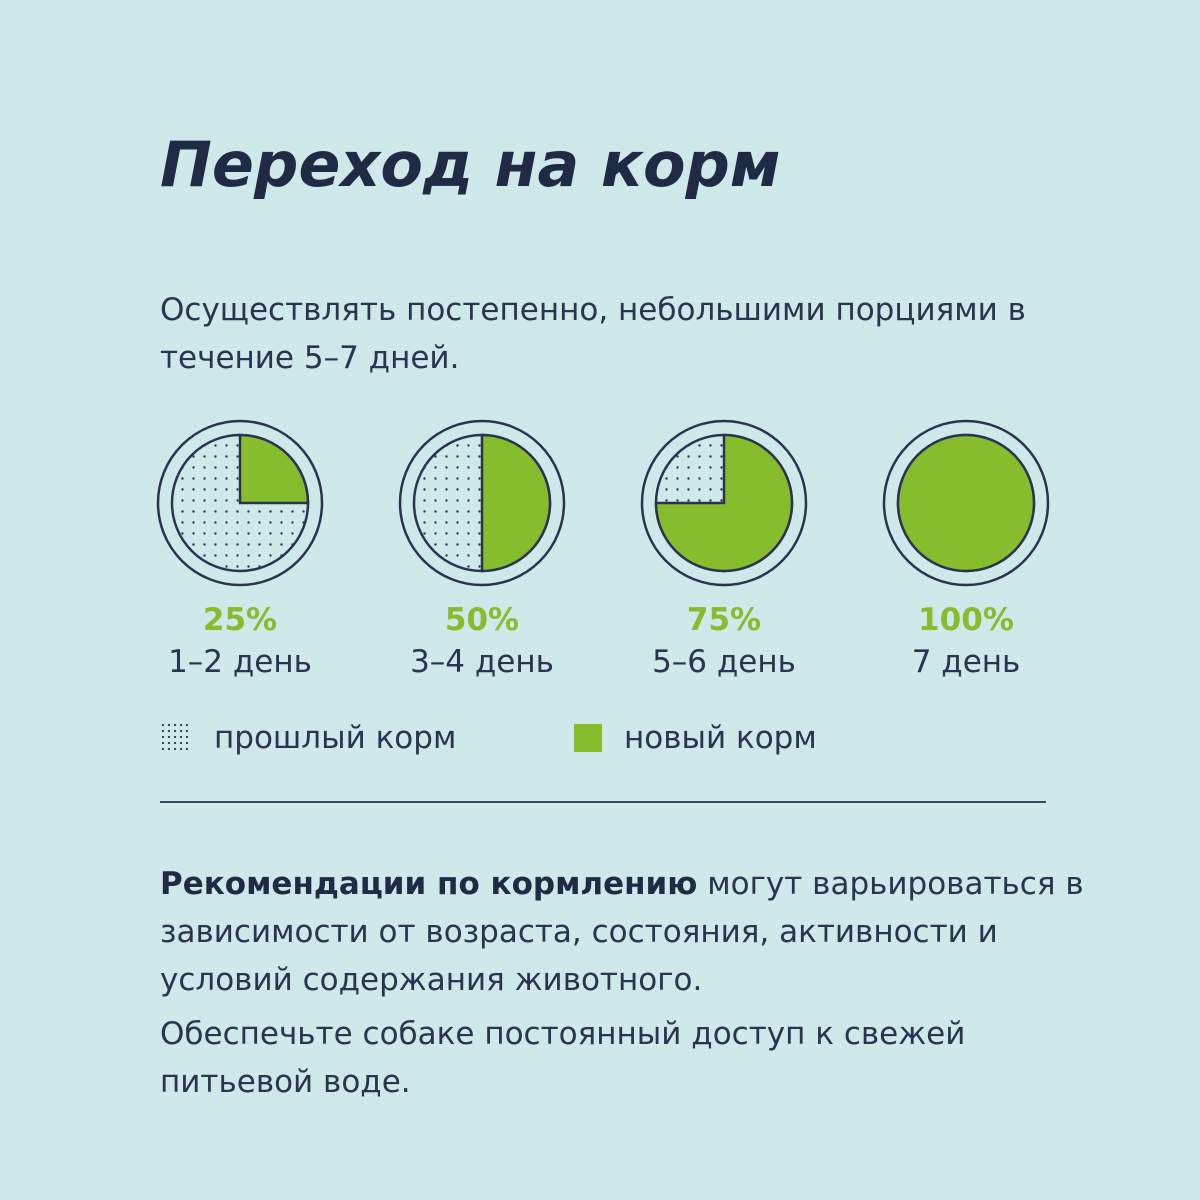 The height and width of the screenshot is (1200, 1200). Describe the element at coordinates (470, 164) in the screenshot. I see `page-title: Переход на корм` at that location.